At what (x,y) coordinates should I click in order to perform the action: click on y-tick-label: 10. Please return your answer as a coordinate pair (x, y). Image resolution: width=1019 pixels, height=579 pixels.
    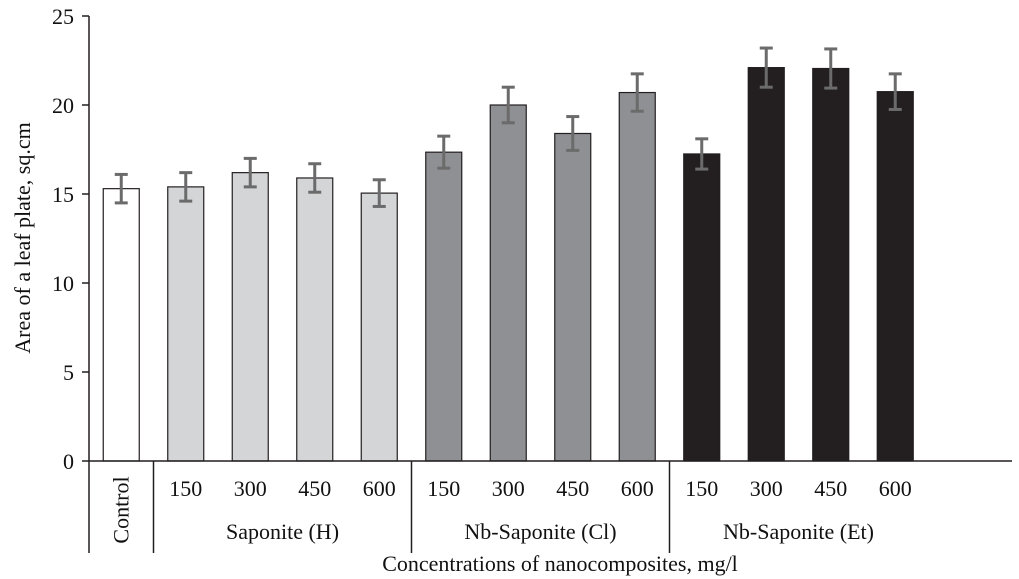
    Looking at the image, I should click on (63, 283).